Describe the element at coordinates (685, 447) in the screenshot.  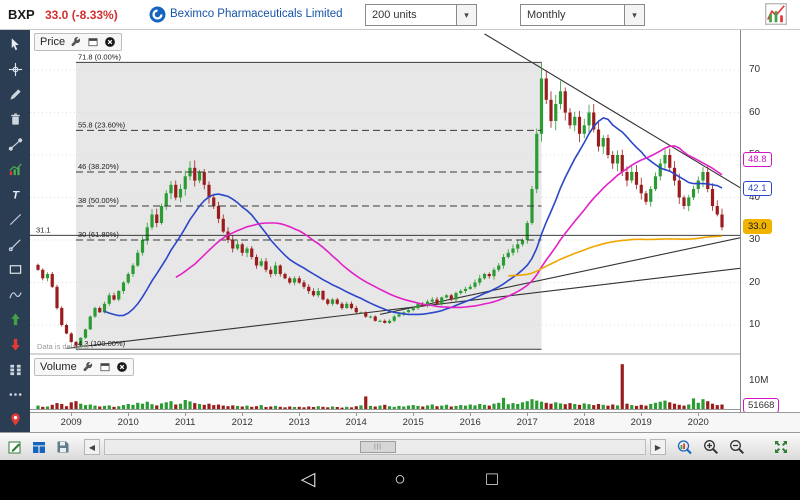
I see `zoom-fit-button` at that location.